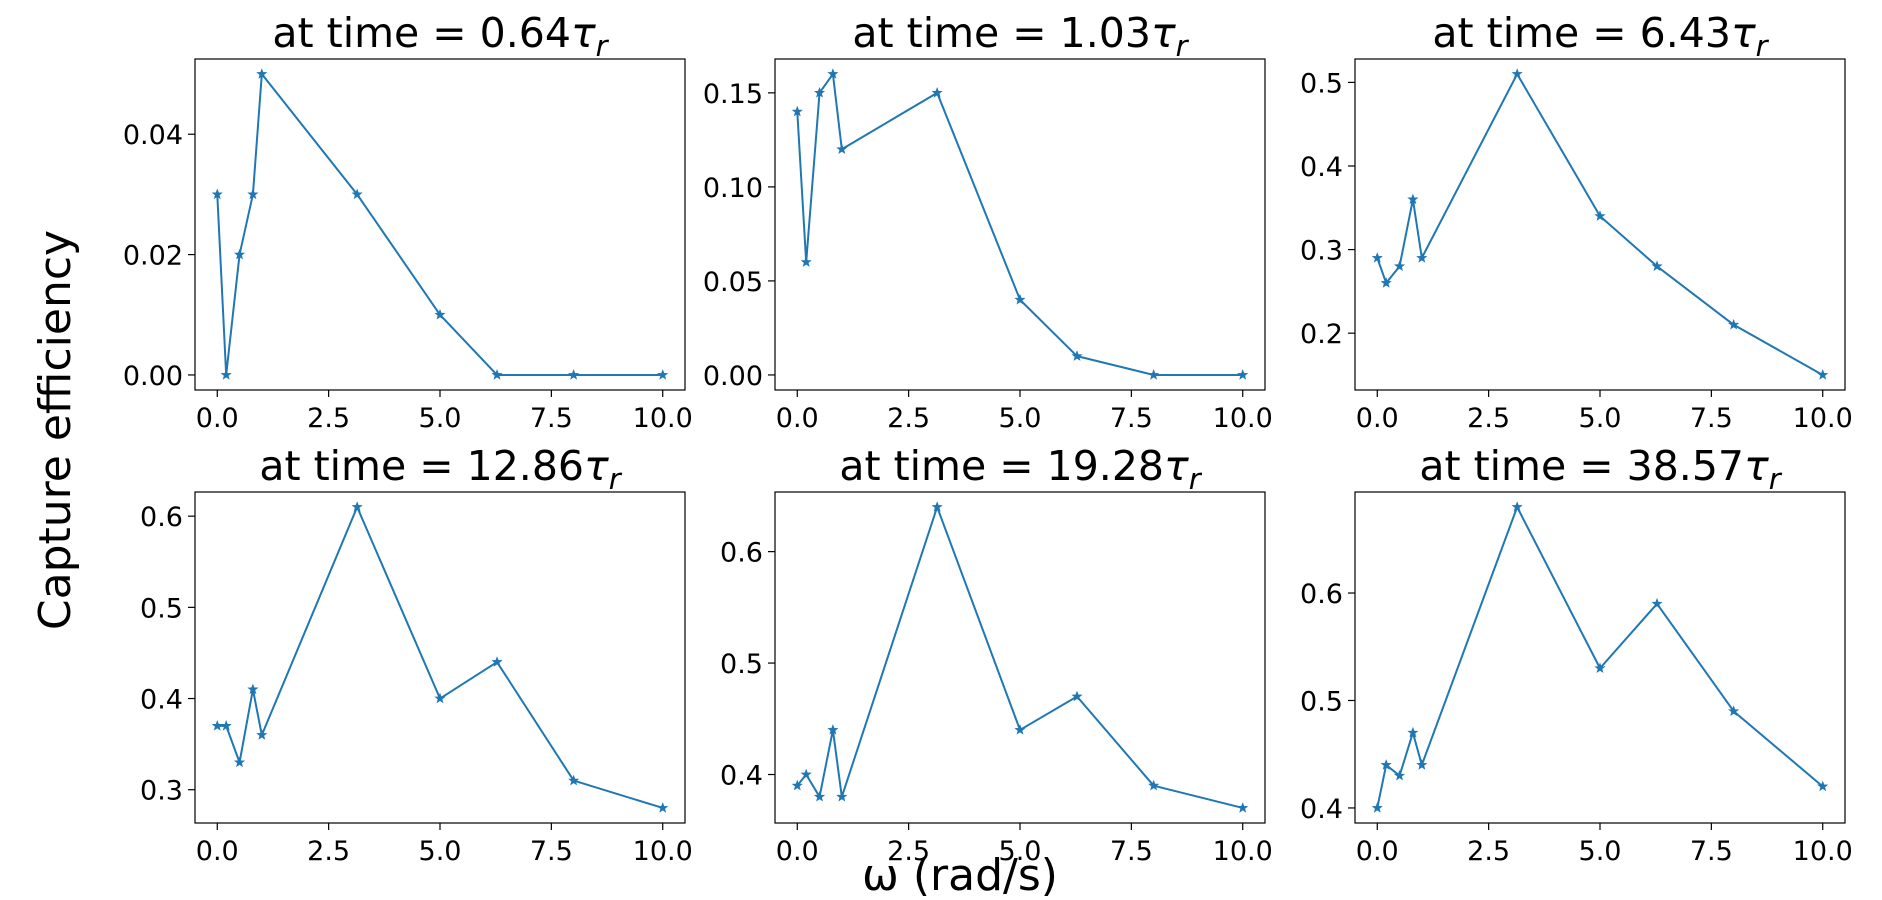 The width and height of the screenshot is (1882, 900). What do you see at coordinates (741, 664) in the screenshot?
I see `y-tick-label: 0.5` at bounding box center [741, 664].